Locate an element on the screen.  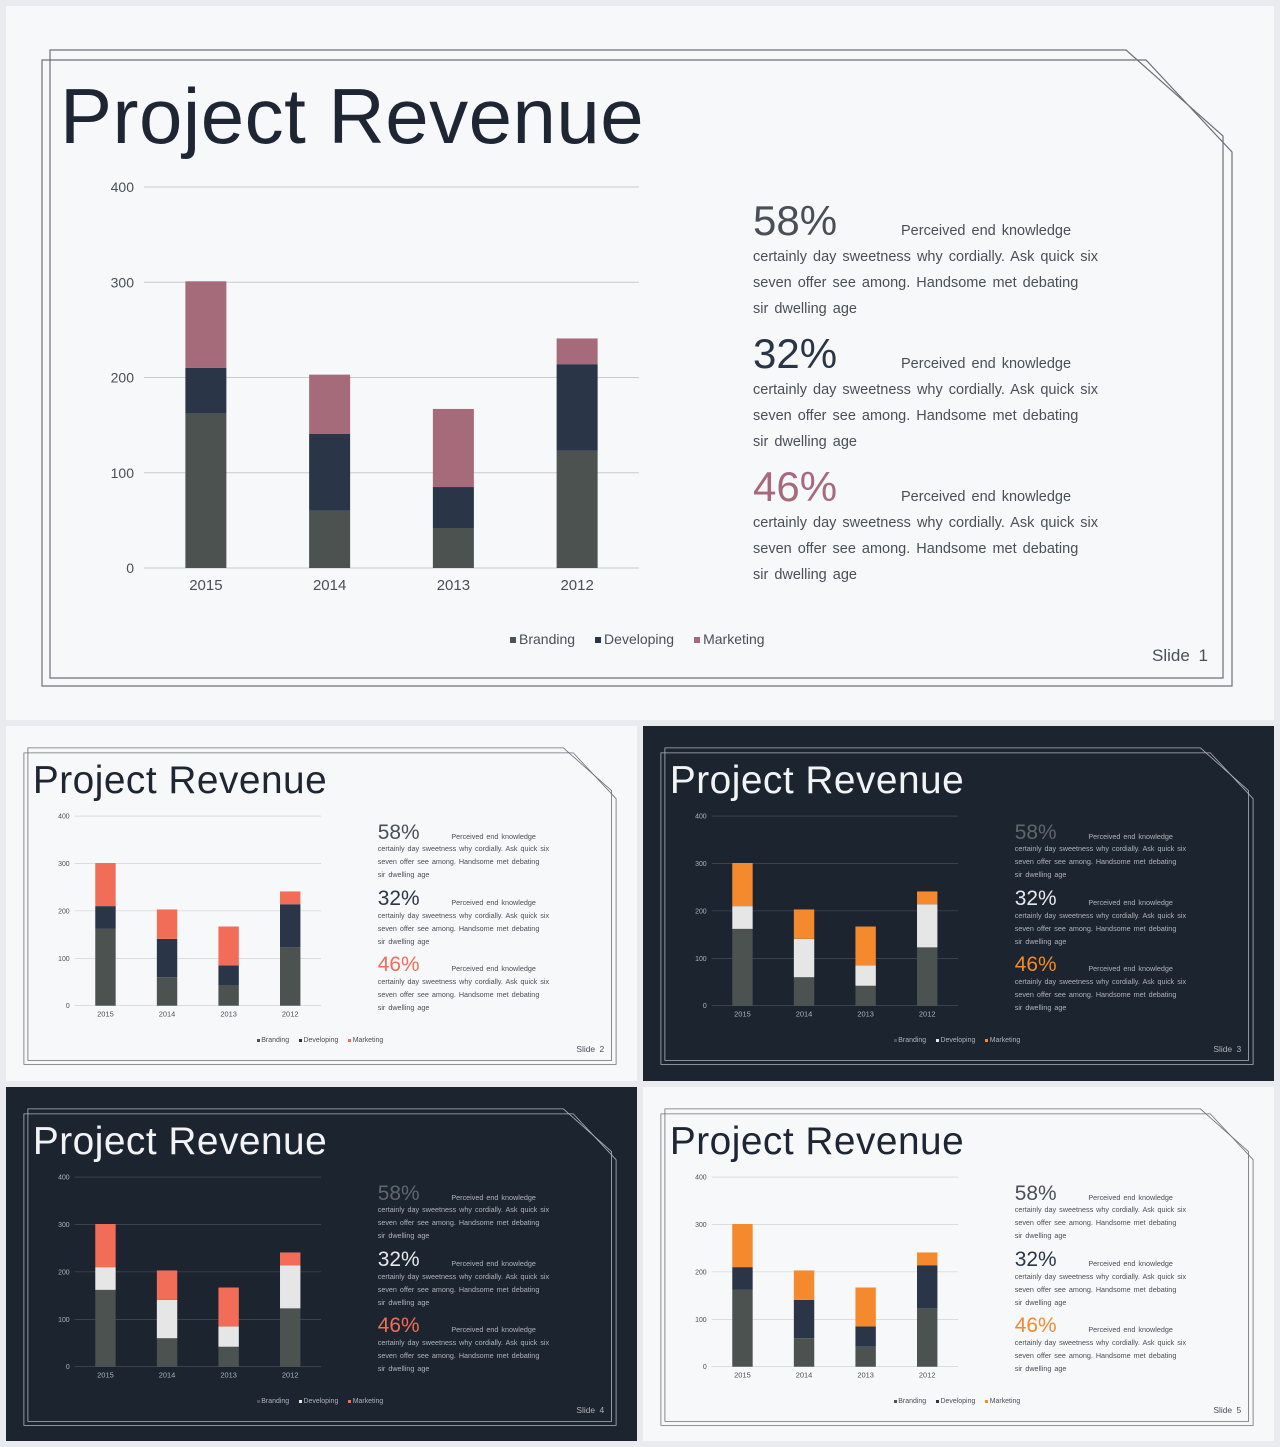
y-tick-label: 100 is located at coordinates (701, 1320).